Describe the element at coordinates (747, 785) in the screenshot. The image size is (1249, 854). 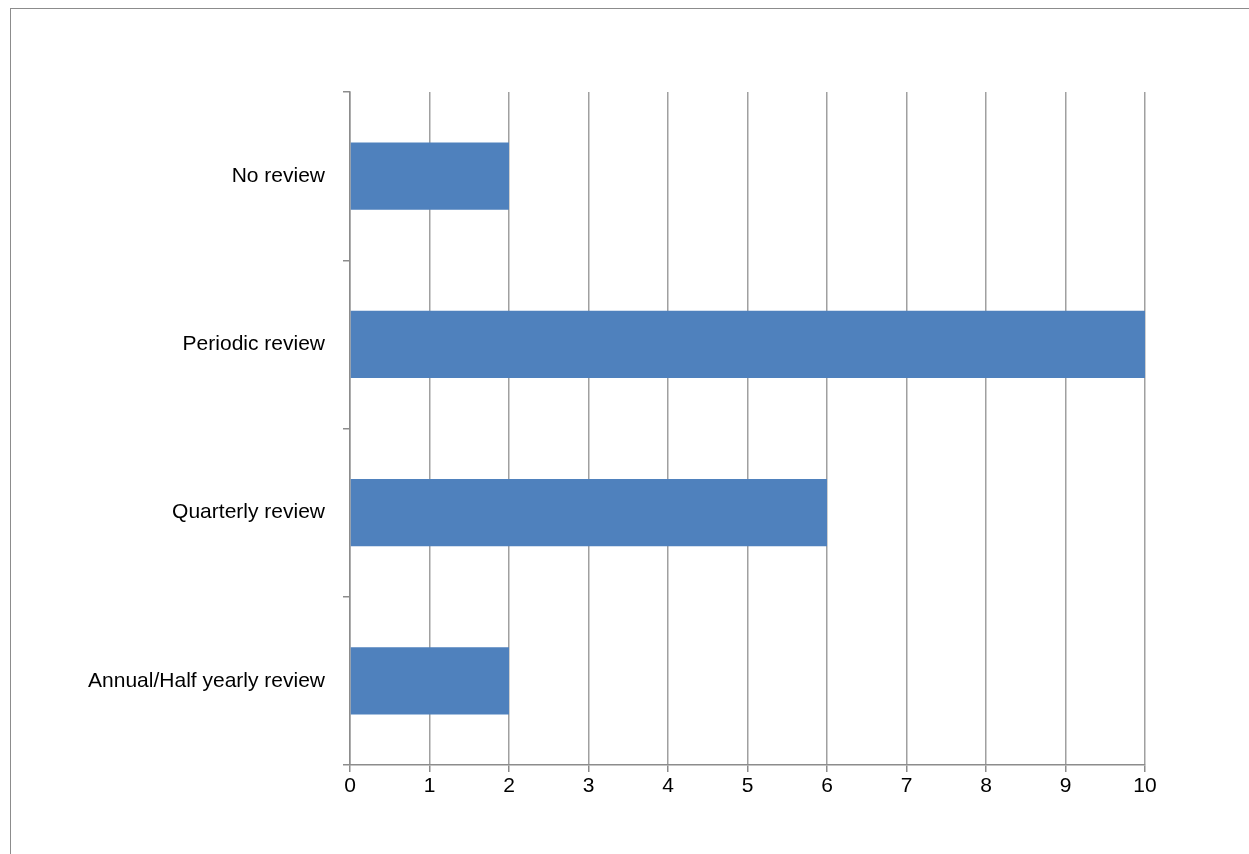
I see `x-tick-label: 5` at that location.